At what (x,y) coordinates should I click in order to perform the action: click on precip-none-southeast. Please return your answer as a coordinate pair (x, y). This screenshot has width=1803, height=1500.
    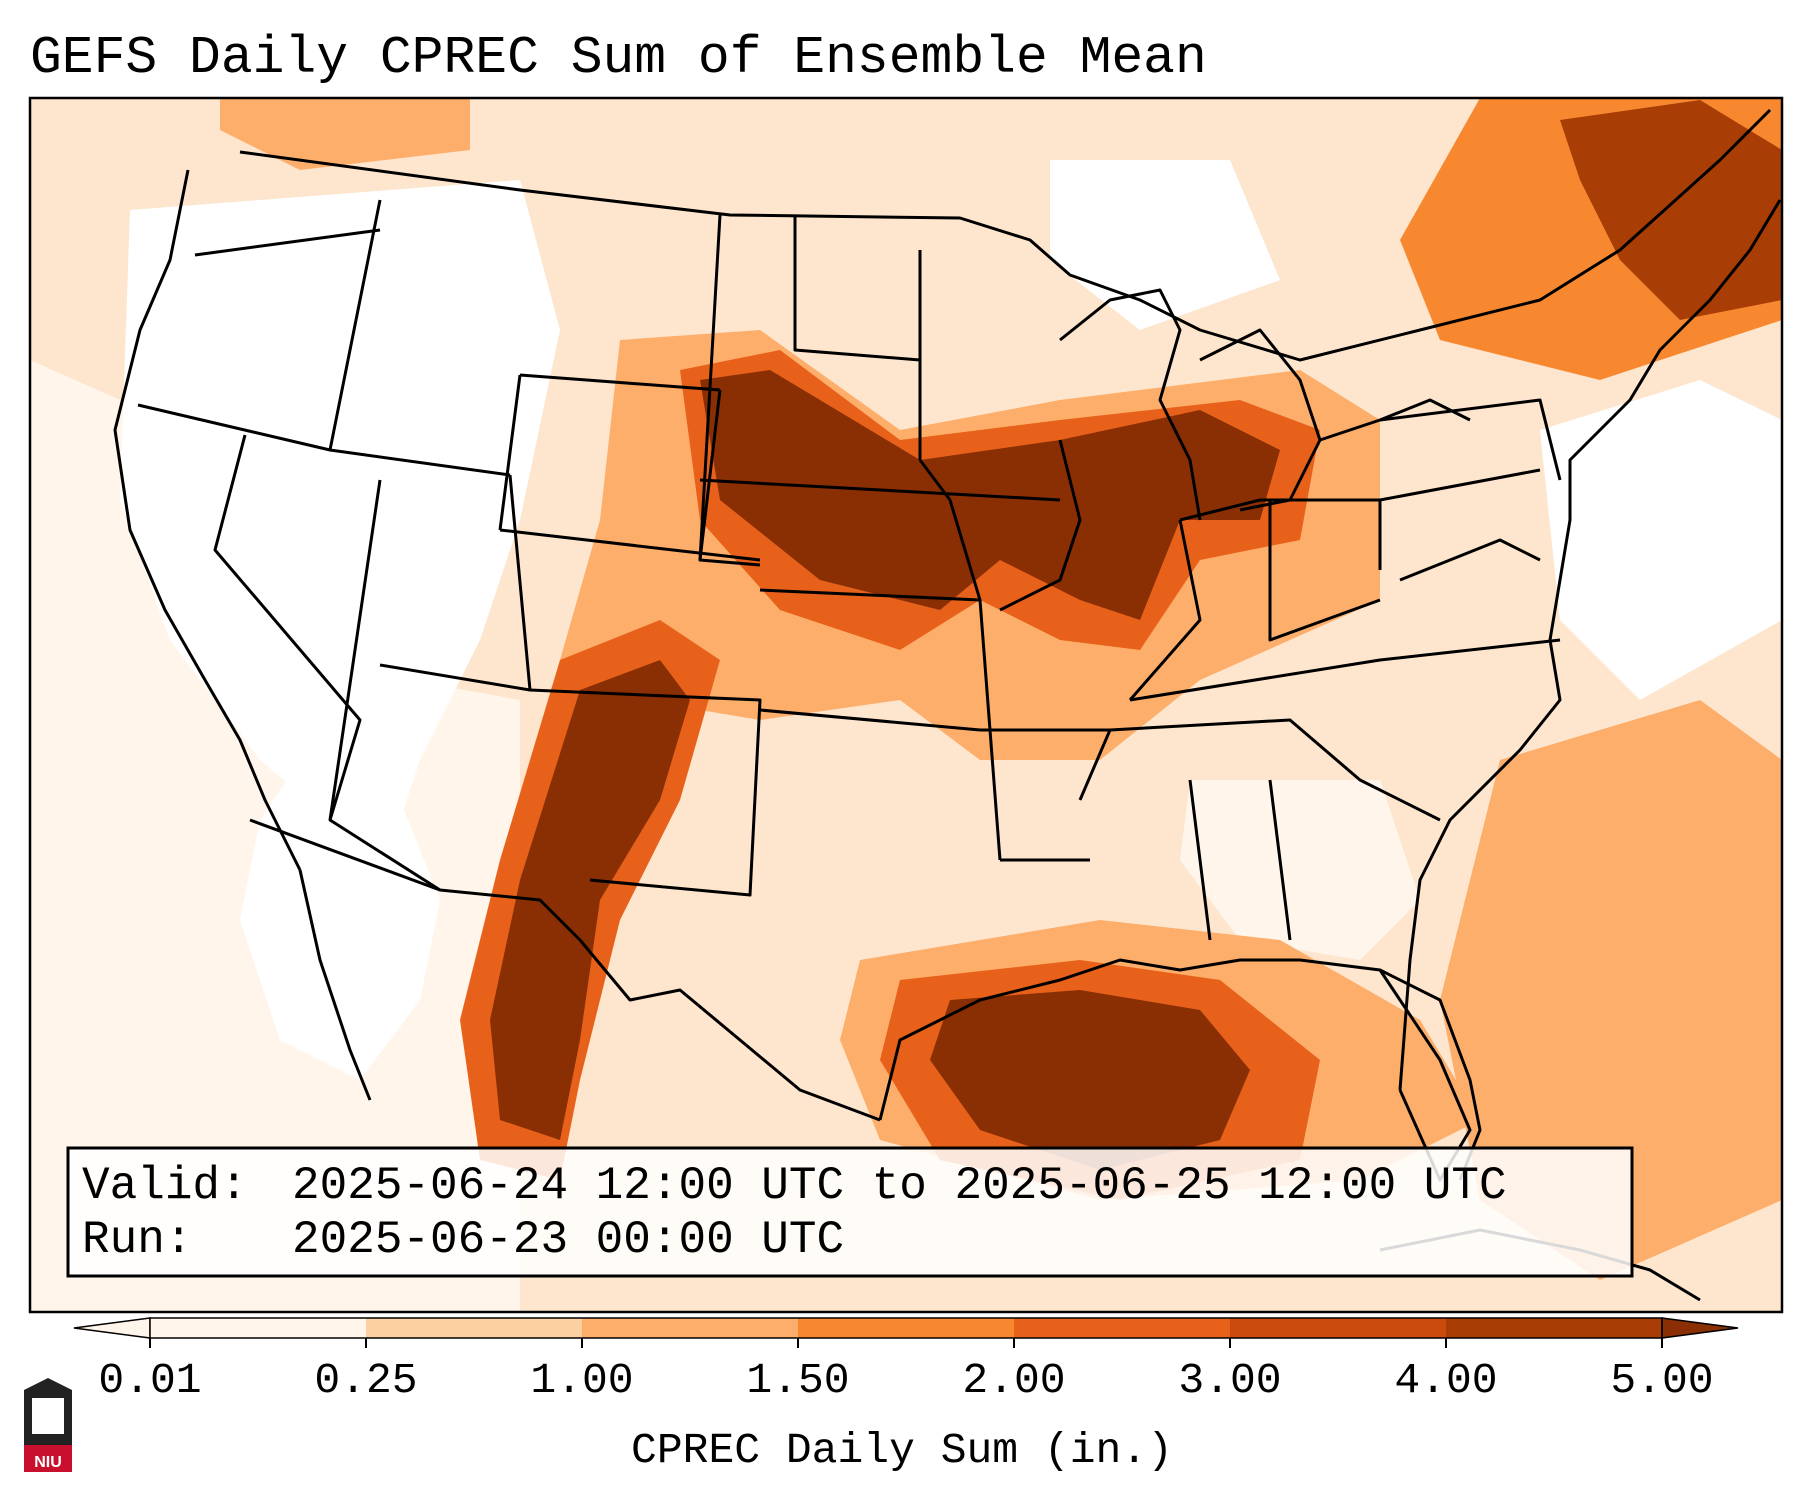
    Looking at the image, I should click on (1300, 870).